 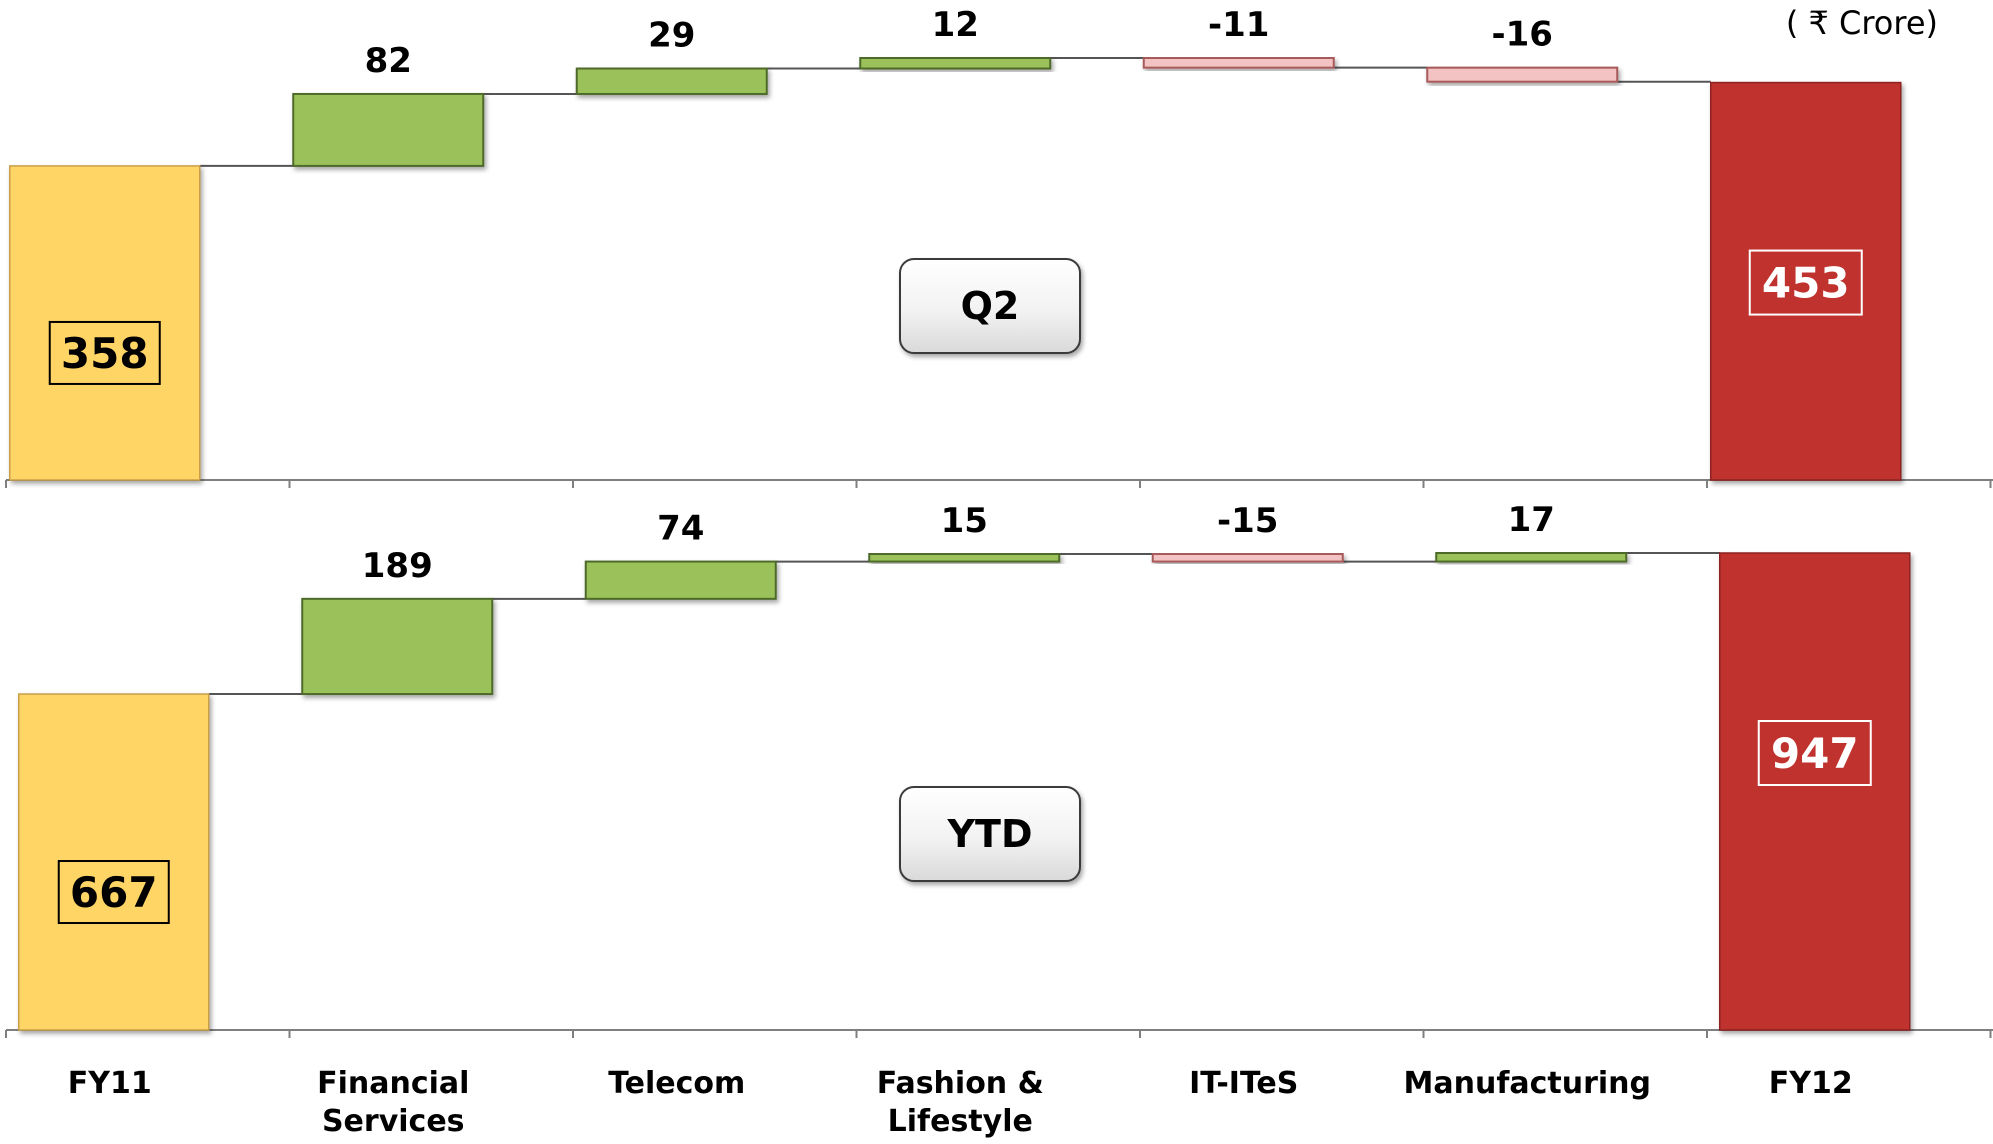 I want to click on panel-label-q2: Q2, so click(x=990, y=306).